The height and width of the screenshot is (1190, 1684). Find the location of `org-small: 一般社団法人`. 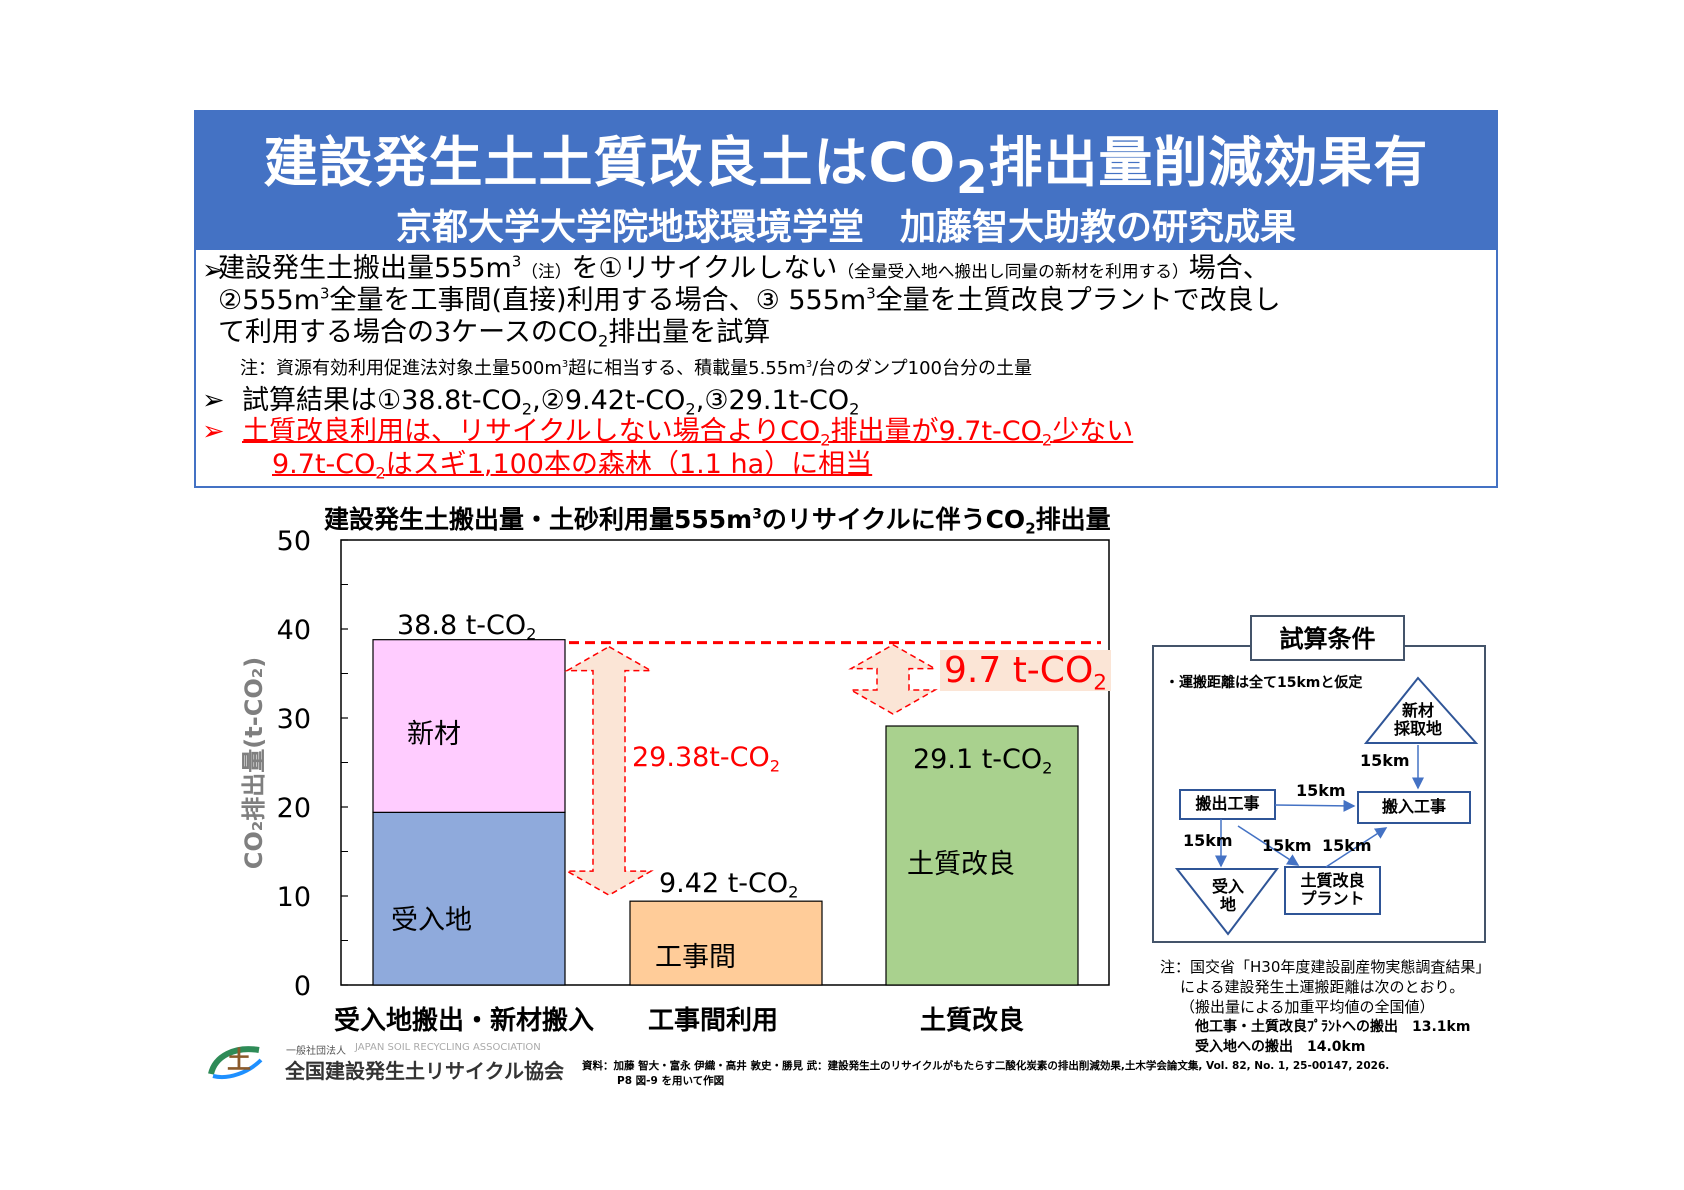

org-small: 一般社団法人 is located at coordinates (316, 1051).